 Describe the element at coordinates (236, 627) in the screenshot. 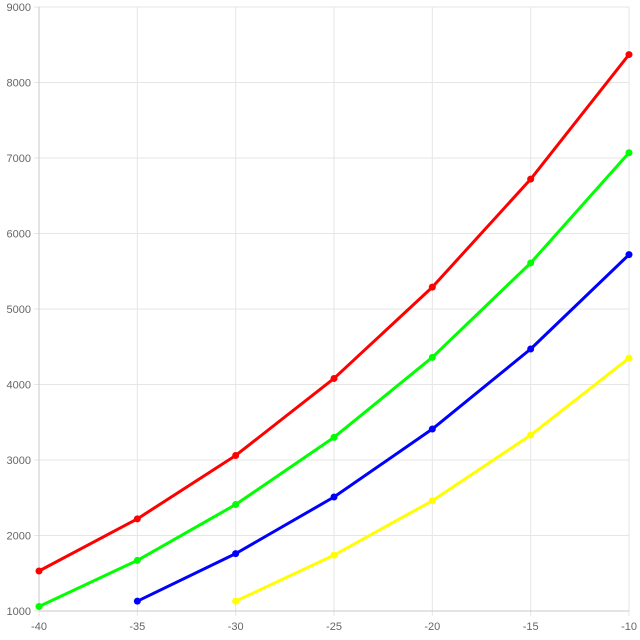

I see `x-tick-label: -30` at that location.